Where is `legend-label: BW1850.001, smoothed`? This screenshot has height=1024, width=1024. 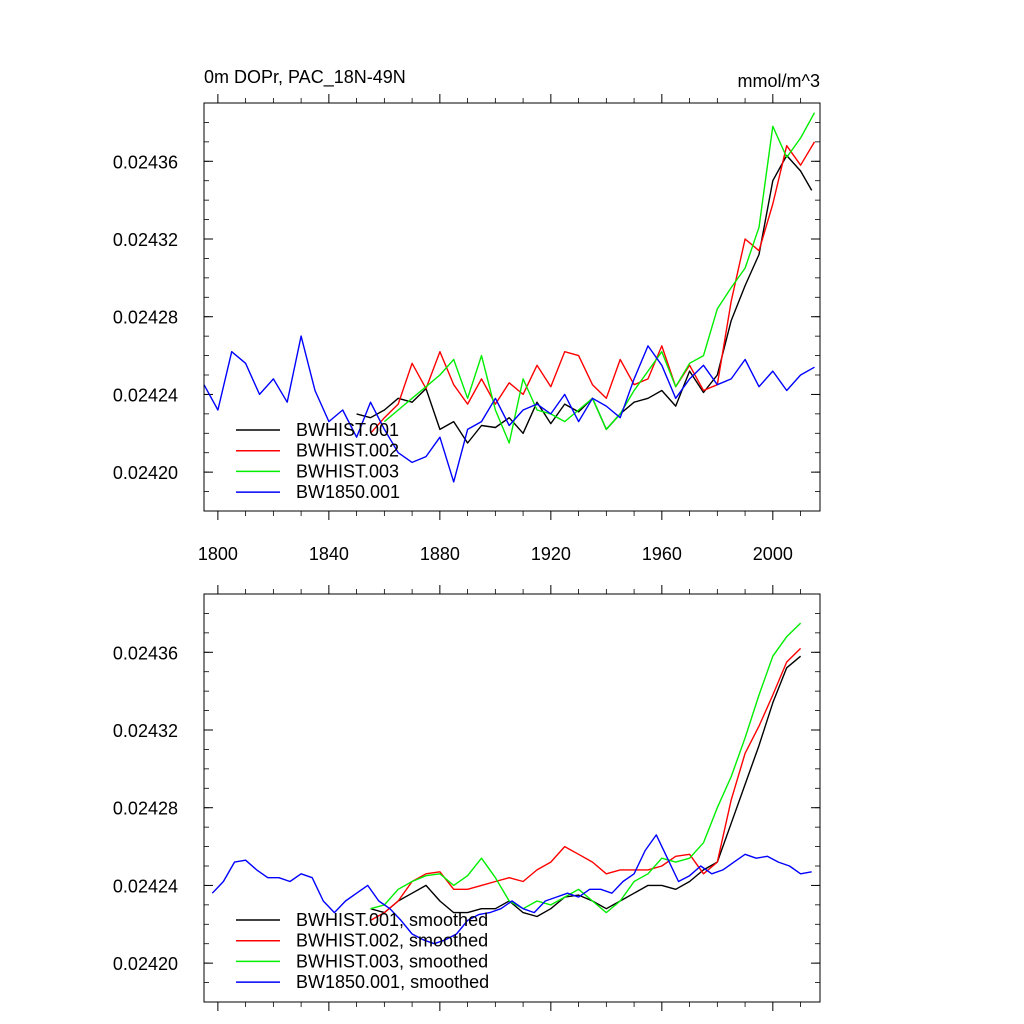 legend-label: BW1850.001, smoothed is located at coordinates (392, 982).